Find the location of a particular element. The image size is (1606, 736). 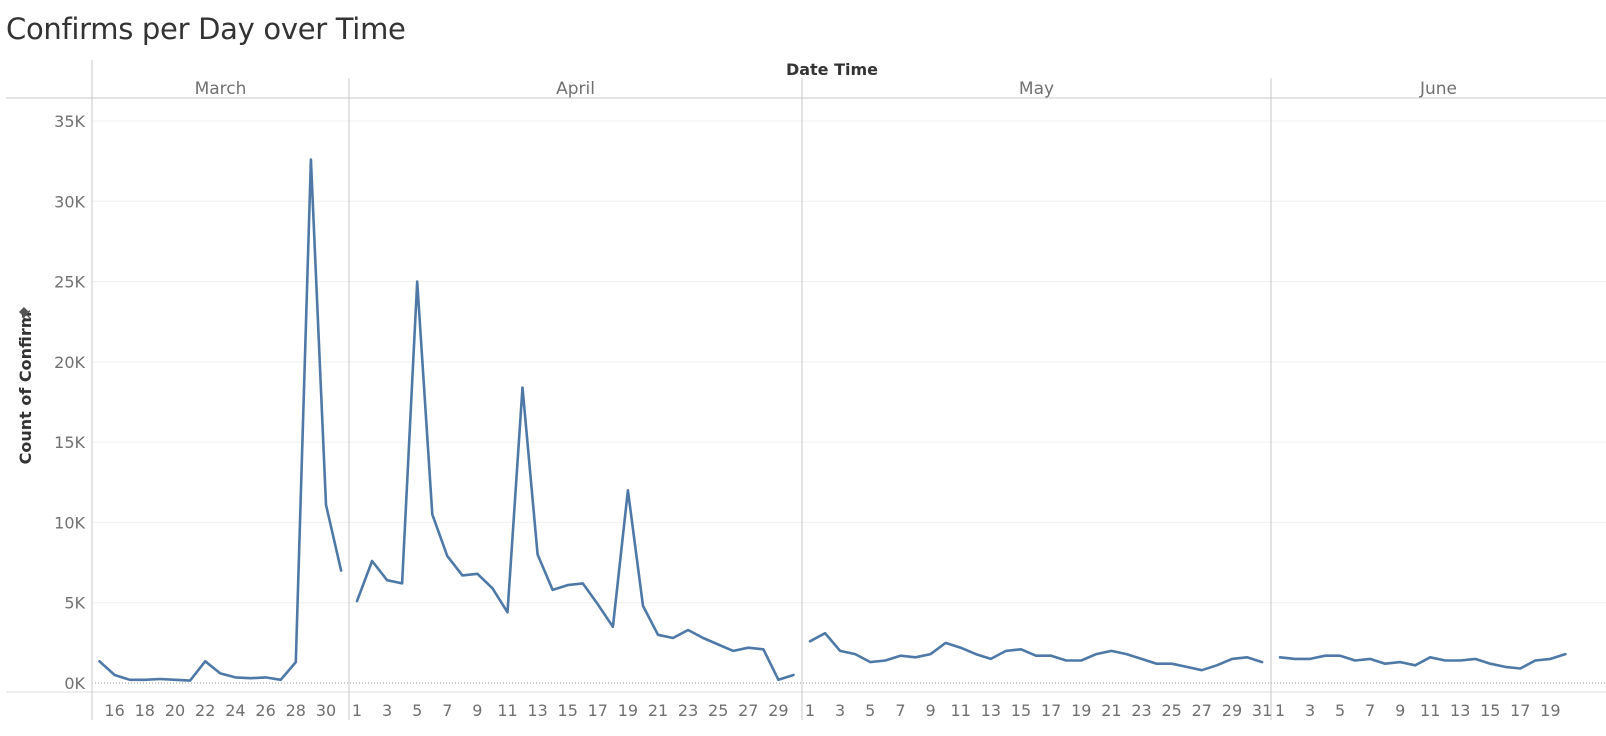

x-tick-label: 31 is located at coordinates (1262, 710).